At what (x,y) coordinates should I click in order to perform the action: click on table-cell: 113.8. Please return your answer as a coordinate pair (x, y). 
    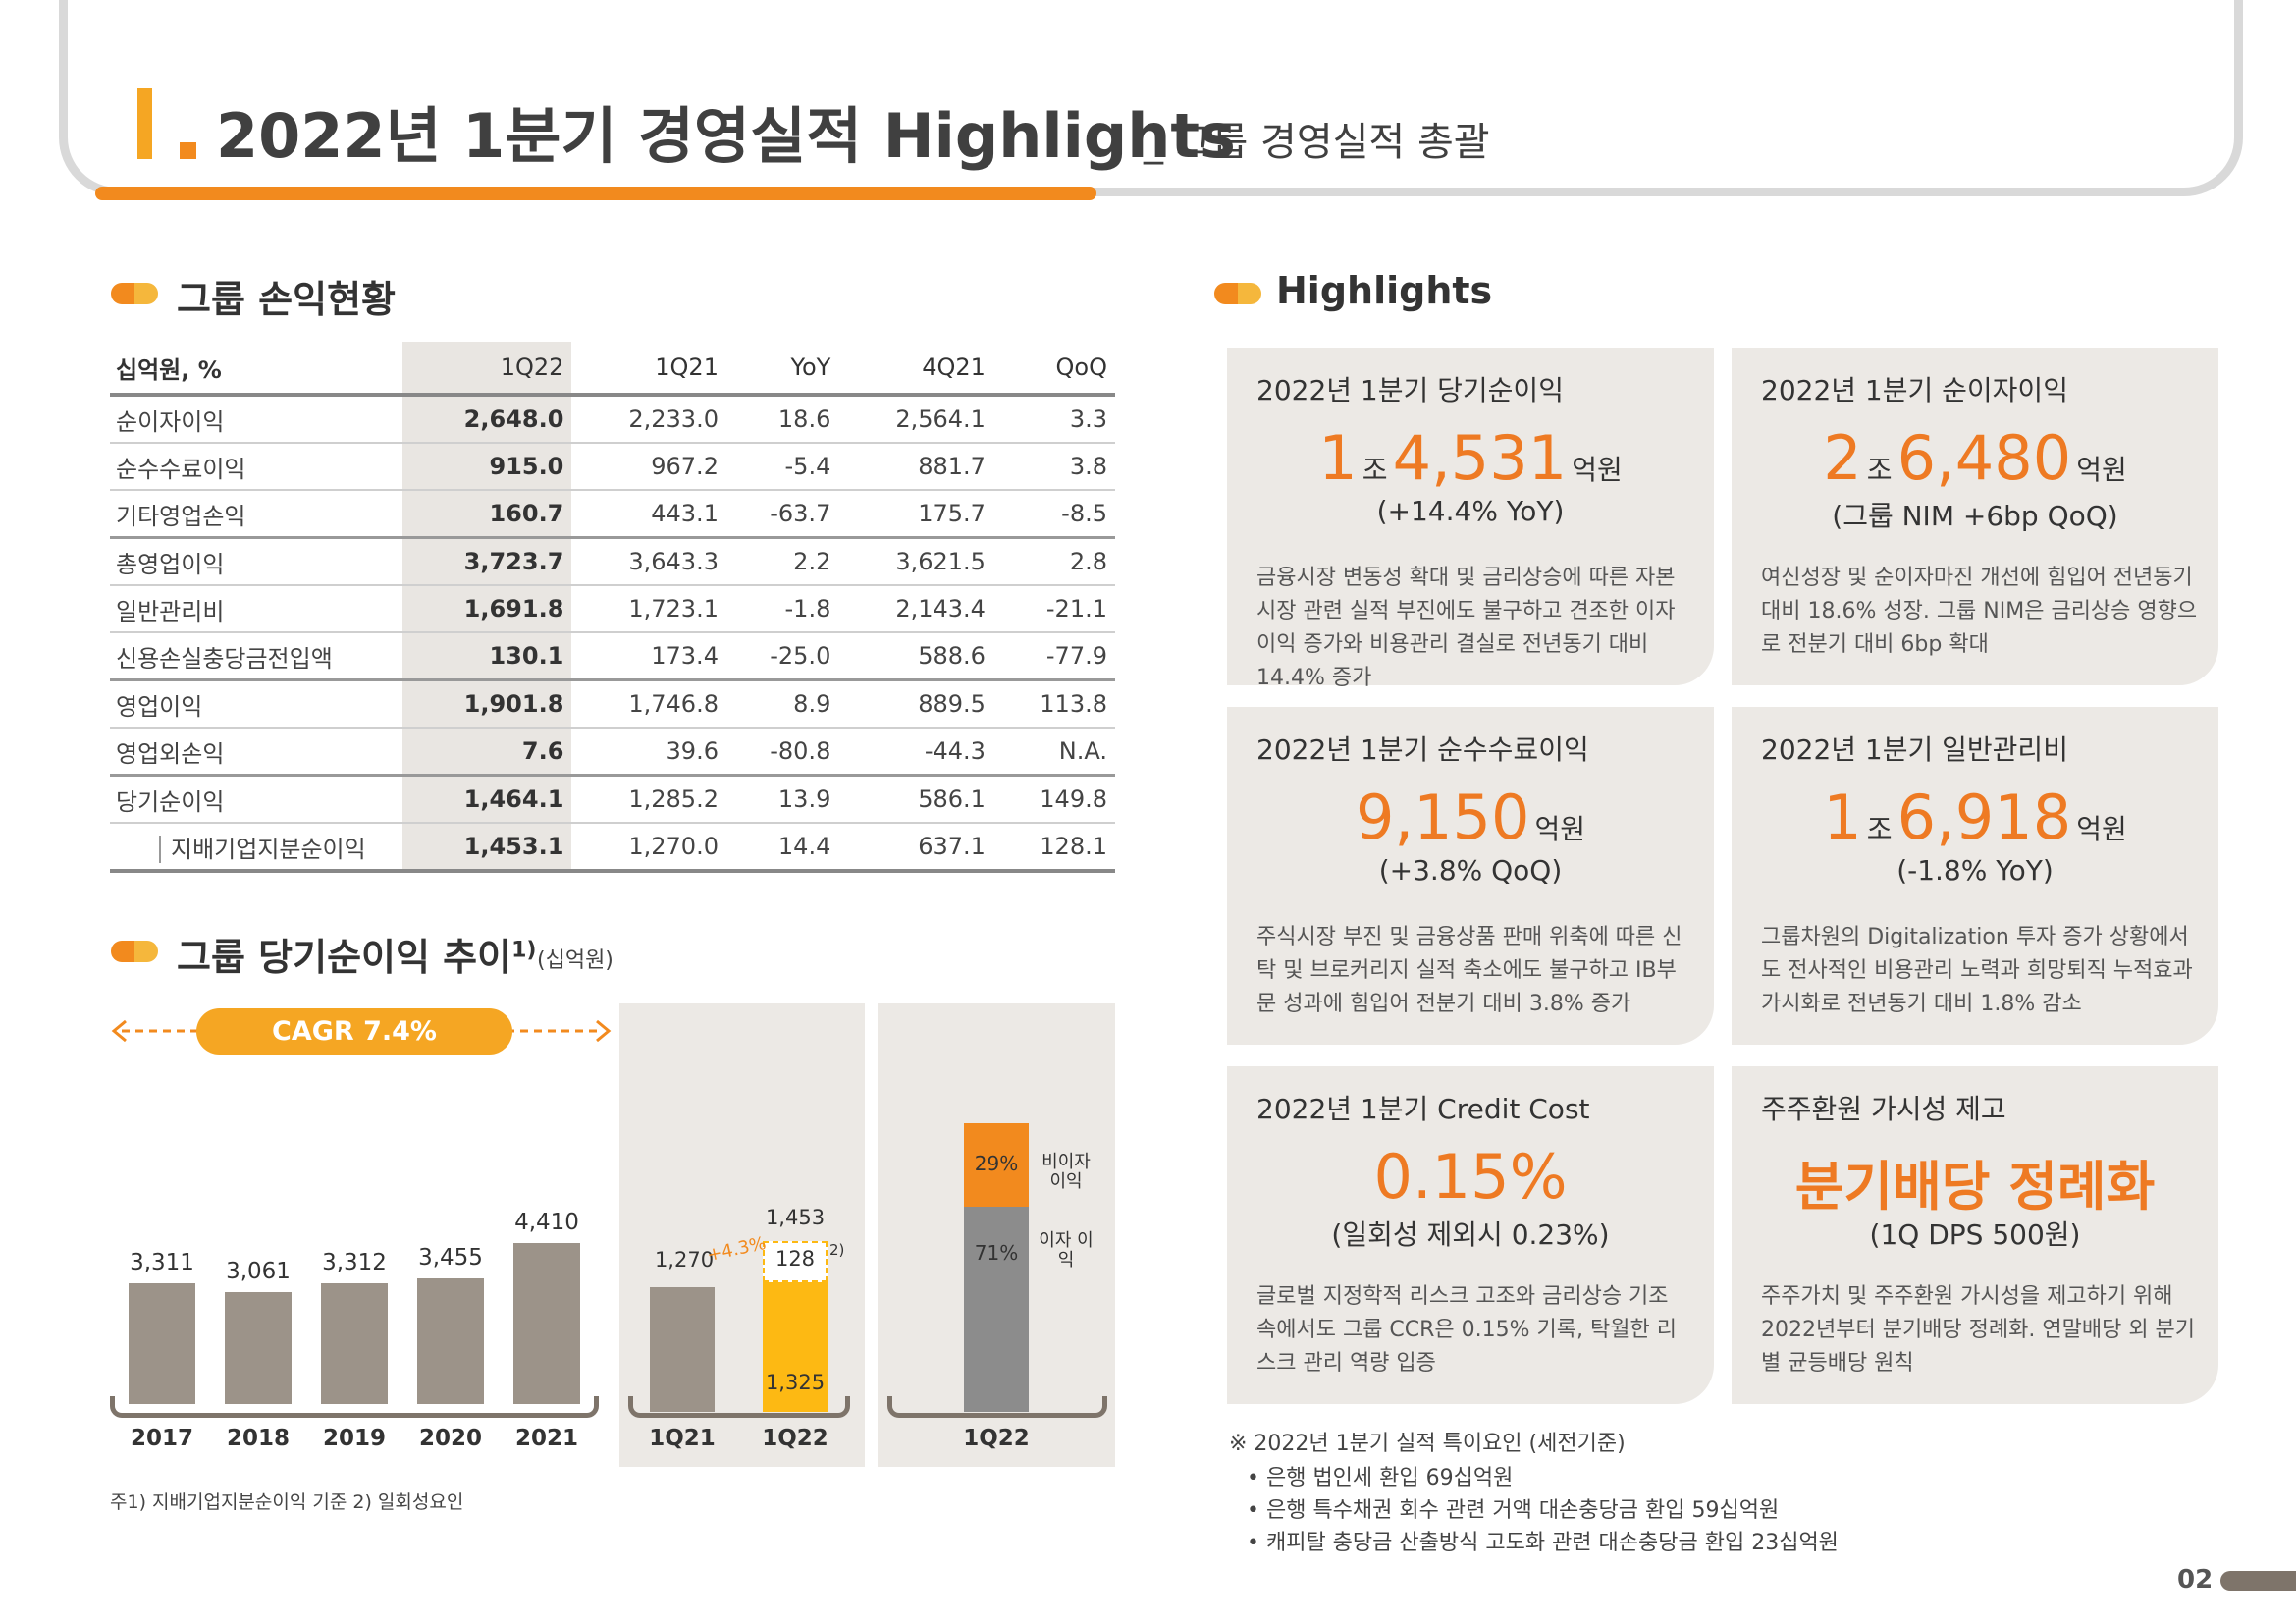
    Looking at the image, I should click on (1054, 704).